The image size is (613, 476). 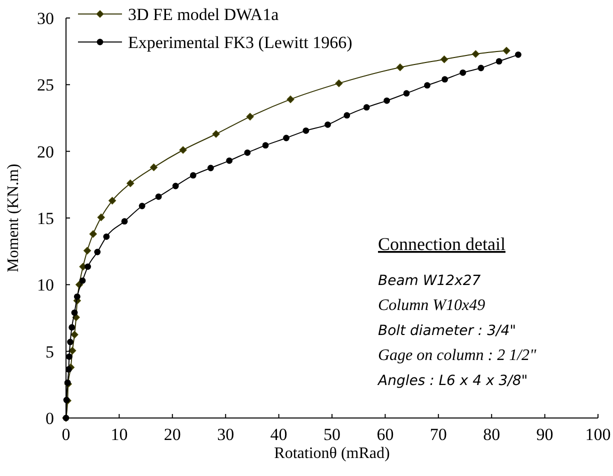 What do you see at coordinates (225, 434) in the screenshot?
I see `x-tick-label: 30` at bounding box center [225, 434].